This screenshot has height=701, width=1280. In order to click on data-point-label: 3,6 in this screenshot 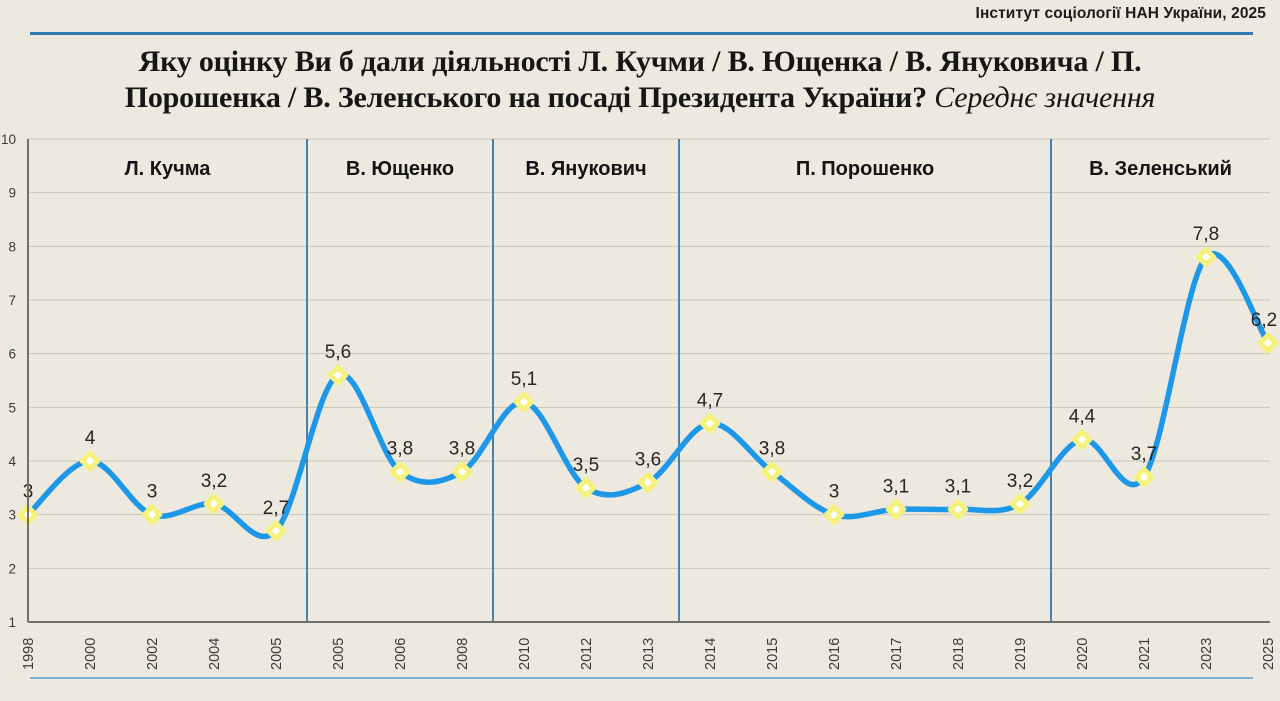, I will do `click(648, 459)`.